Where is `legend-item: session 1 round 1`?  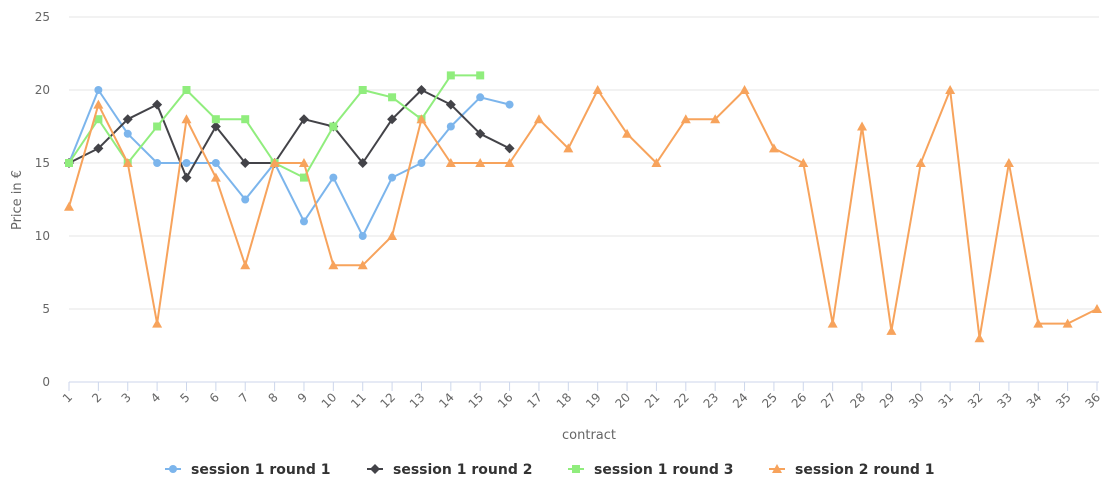
legend-item: session 1 round 1 is located at coordinates (247, 470).